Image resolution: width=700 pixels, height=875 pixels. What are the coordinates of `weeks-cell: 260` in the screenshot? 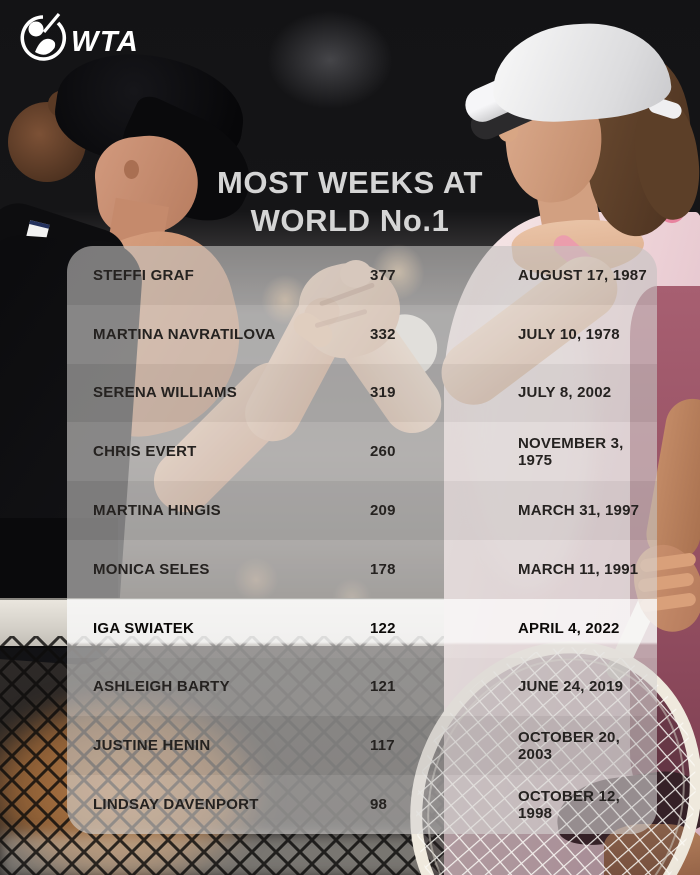 It's located at (383, 452).